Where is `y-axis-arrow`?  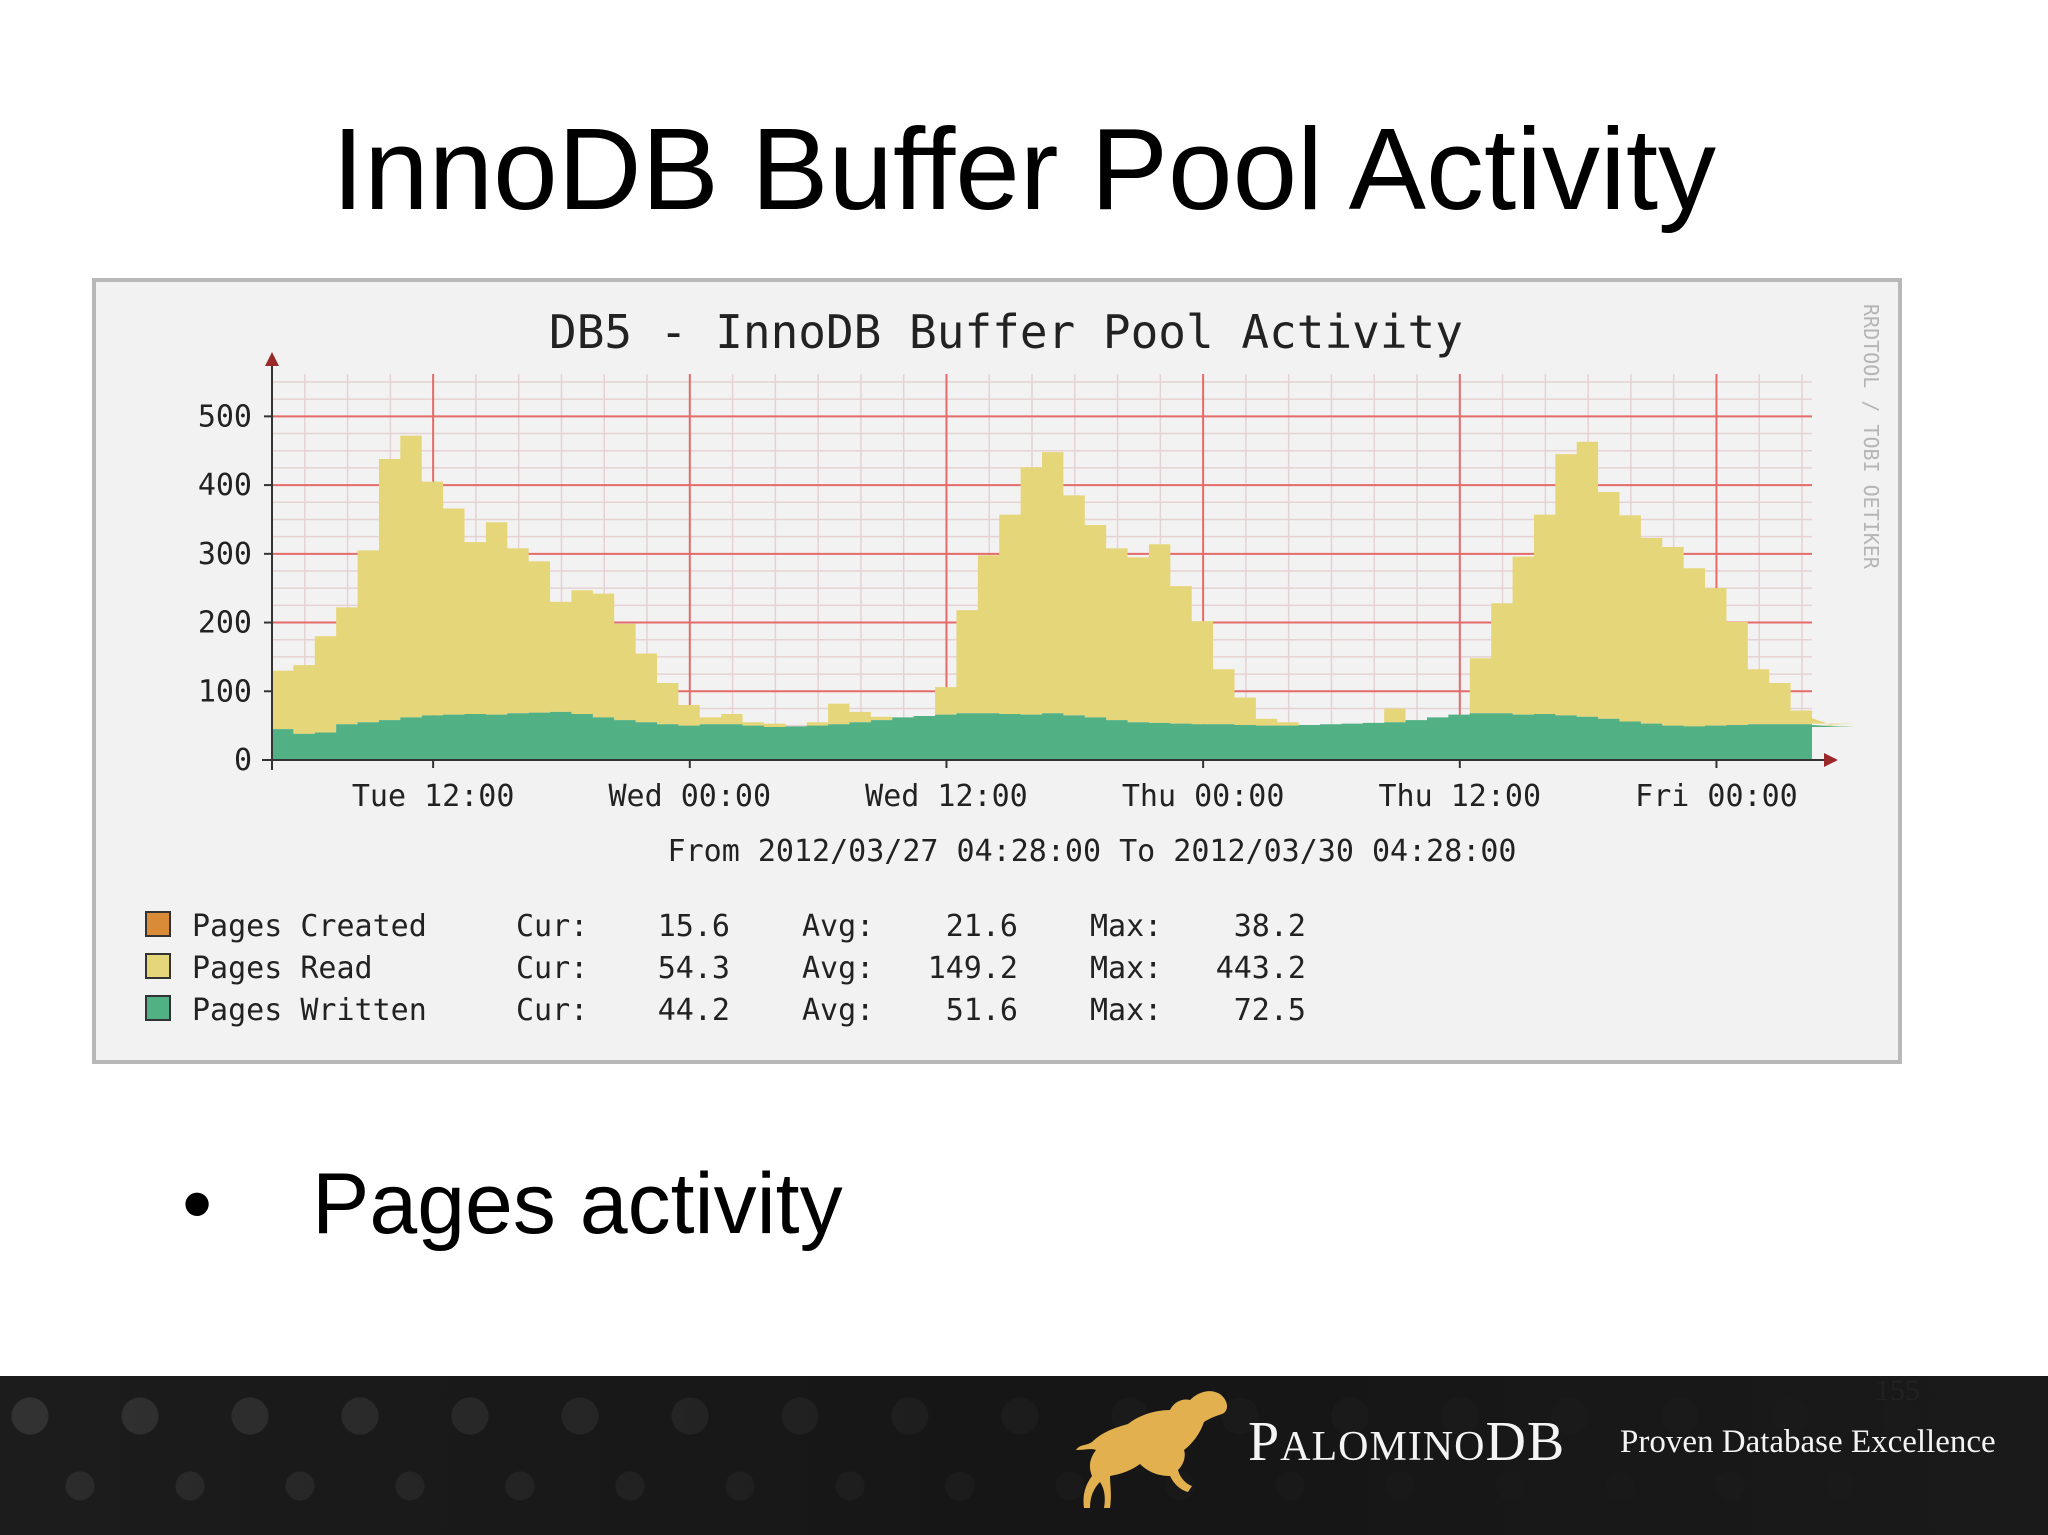 y-axis-arrow is located at coordinates (272, 359).